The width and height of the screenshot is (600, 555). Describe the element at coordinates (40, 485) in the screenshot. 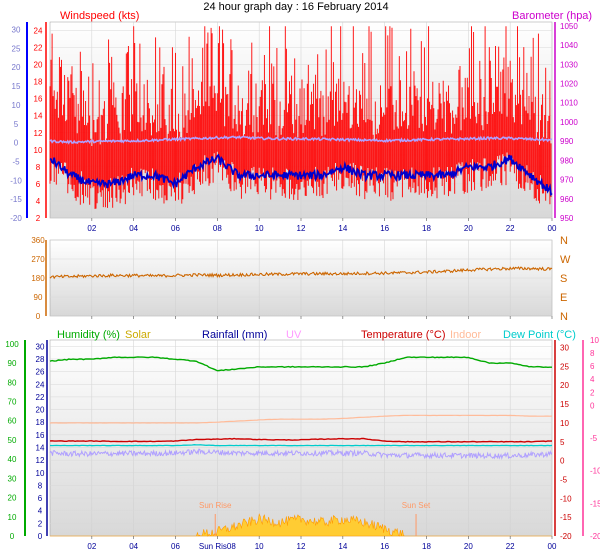

I see `panel3-rain-tick-label: 8` at that location.